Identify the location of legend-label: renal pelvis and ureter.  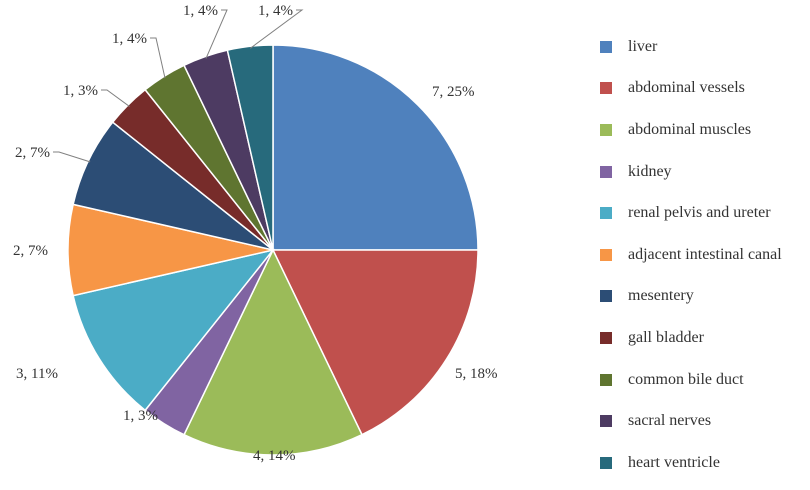
(699, 213).